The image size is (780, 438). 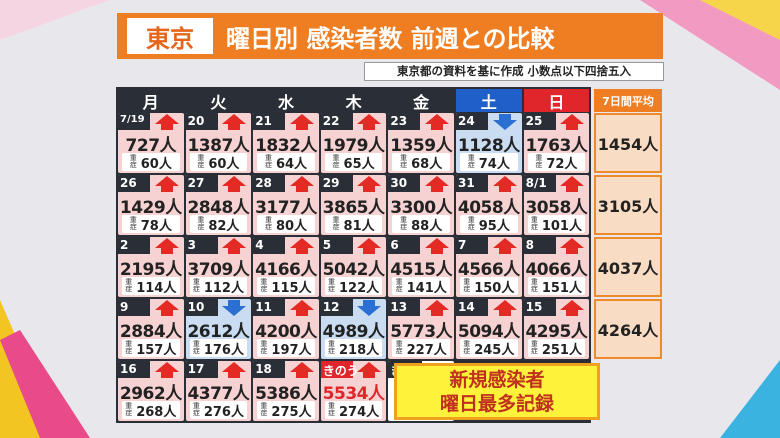 I want to click on day-cell: 4 4166人 重症 115人, so click(x=286, y=267).